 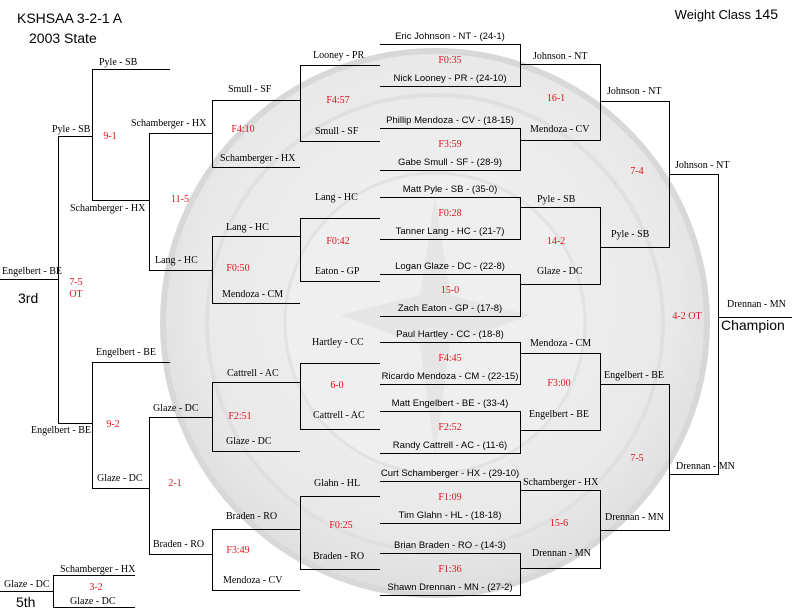 What do you see at coordinates (450, 497) in the screenshot?
I see `match-score: F1:09` at bounding box center [450, 497].